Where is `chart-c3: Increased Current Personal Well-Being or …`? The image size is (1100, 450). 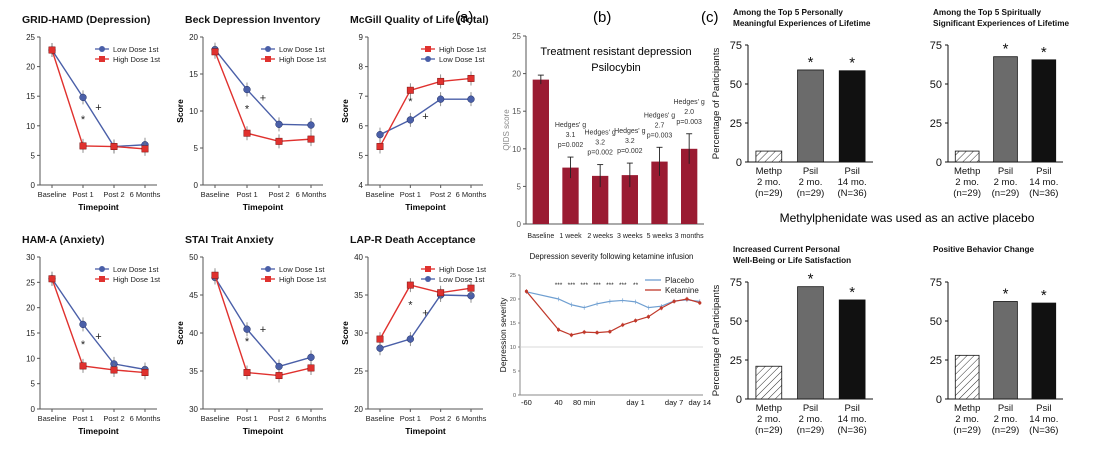
chart-c3: Increased Current Personal Well-Being or … is located at coordinates (792, 340).